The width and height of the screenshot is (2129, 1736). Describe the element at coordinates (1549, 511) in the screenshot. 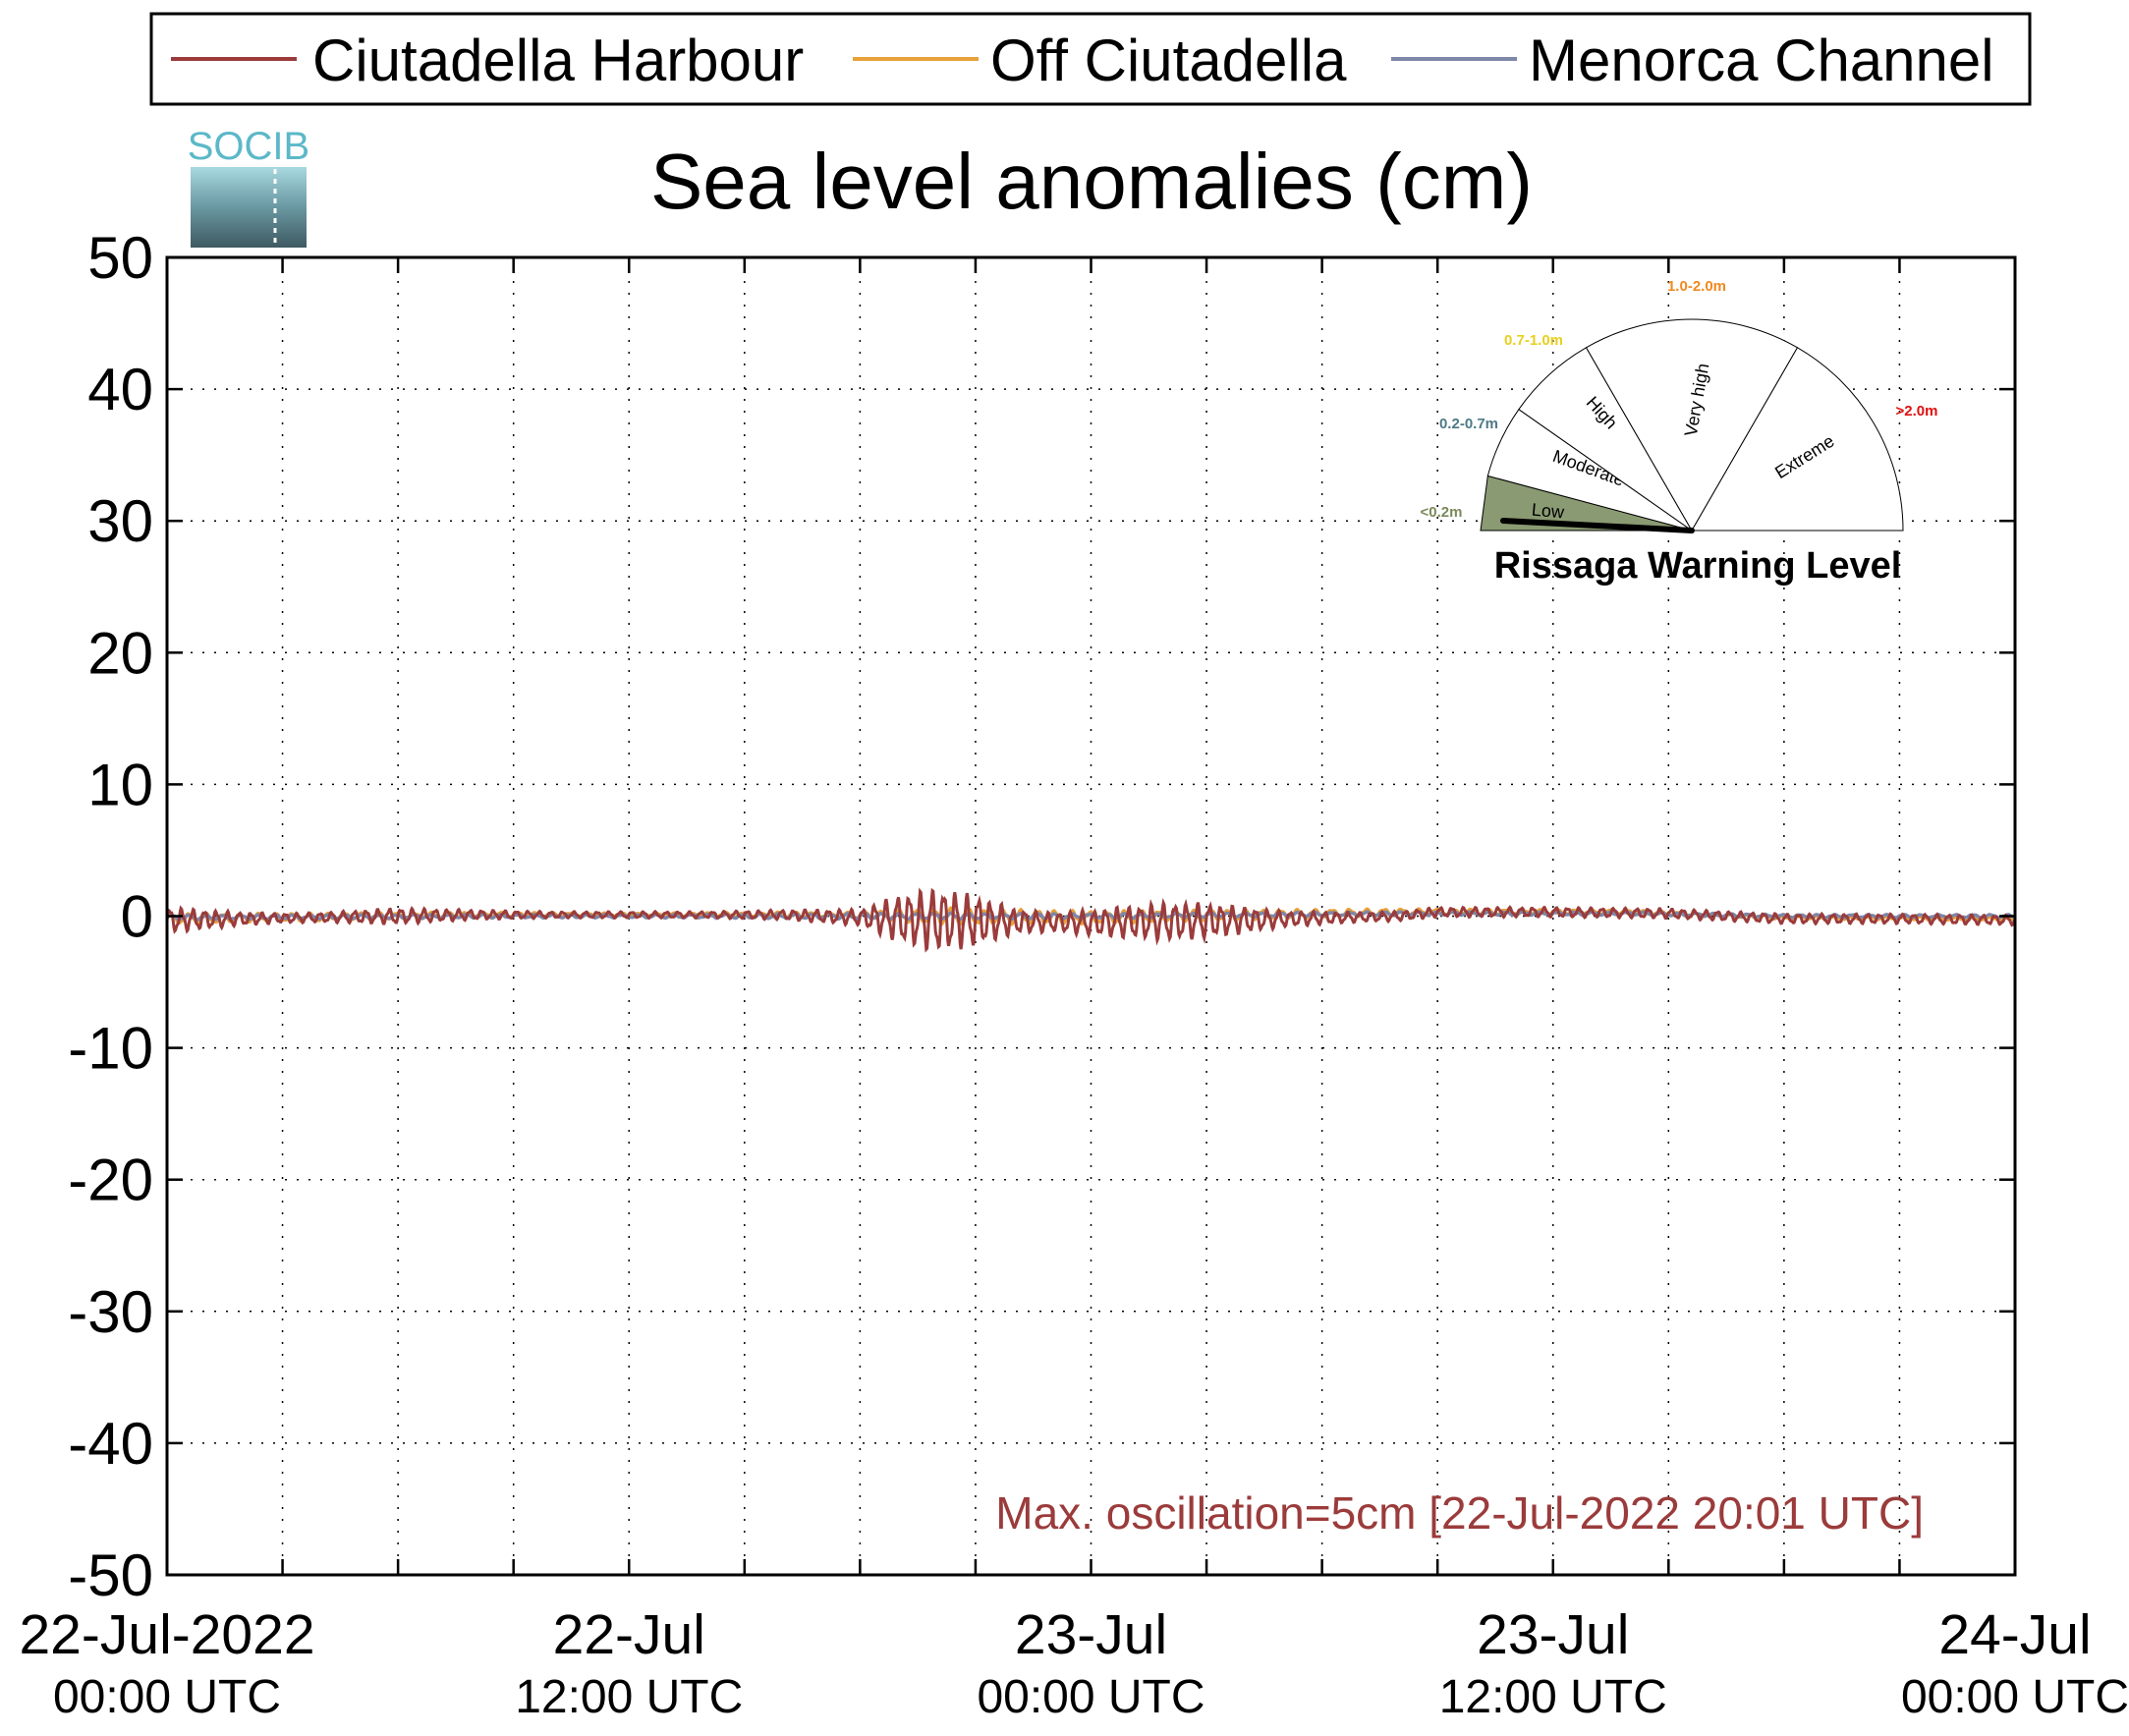

I see `gauge-segment-label: Low` at that location.